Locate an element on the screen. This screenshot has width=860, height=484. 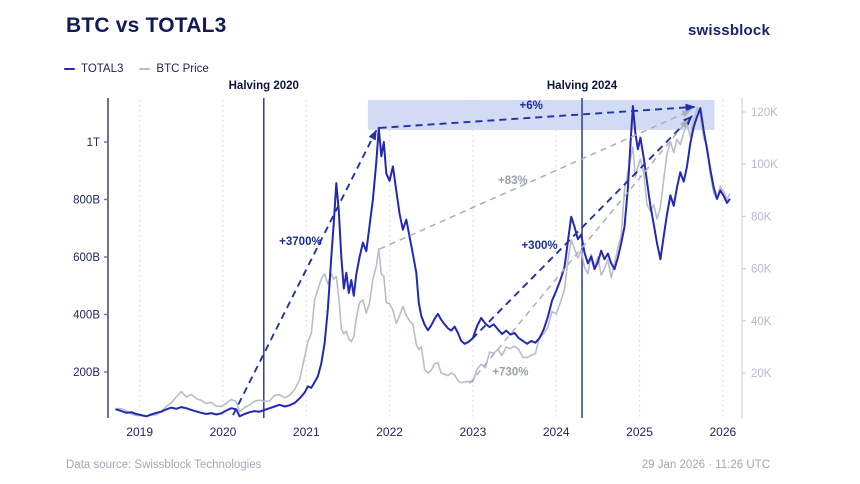
right-tick-label-120K: 120K is located at coordinates (764, 113).